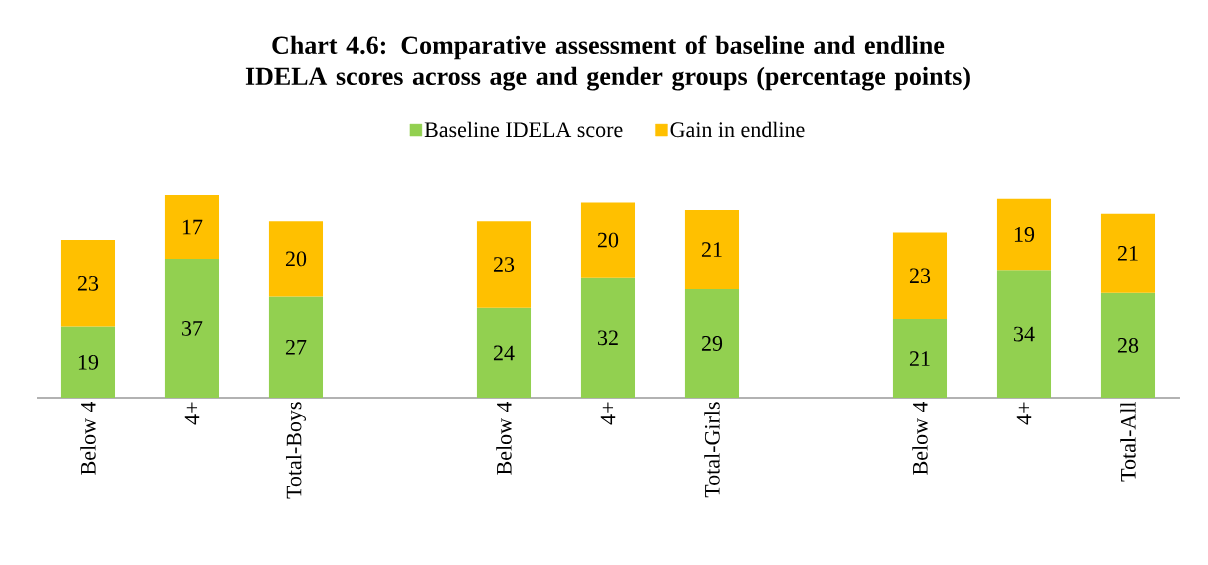  I want to click on data-label: 32, so click(608, 338).